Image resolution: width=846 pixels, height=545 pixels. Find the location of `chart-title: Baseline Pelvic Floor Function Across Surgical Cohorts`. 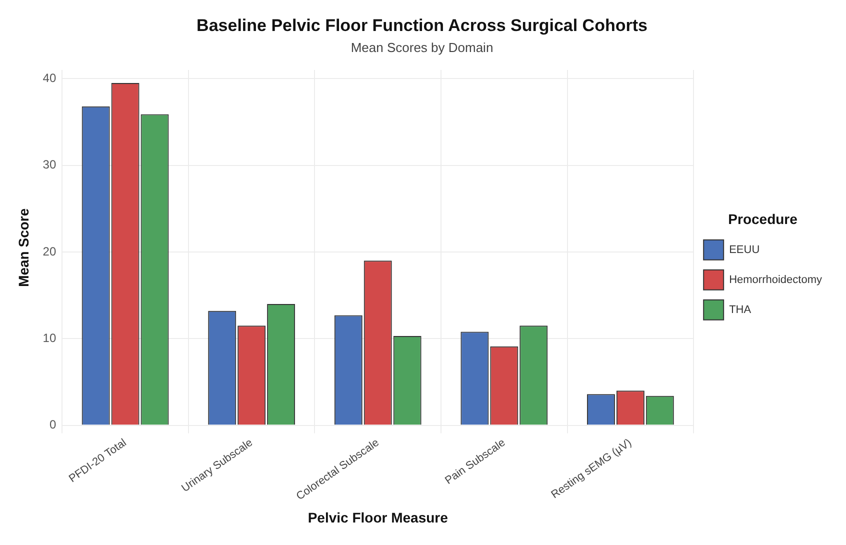

chart-title: Baseline Pelvic Floor Function Across Surgical Cohorts is located at coordinates (422, 25).